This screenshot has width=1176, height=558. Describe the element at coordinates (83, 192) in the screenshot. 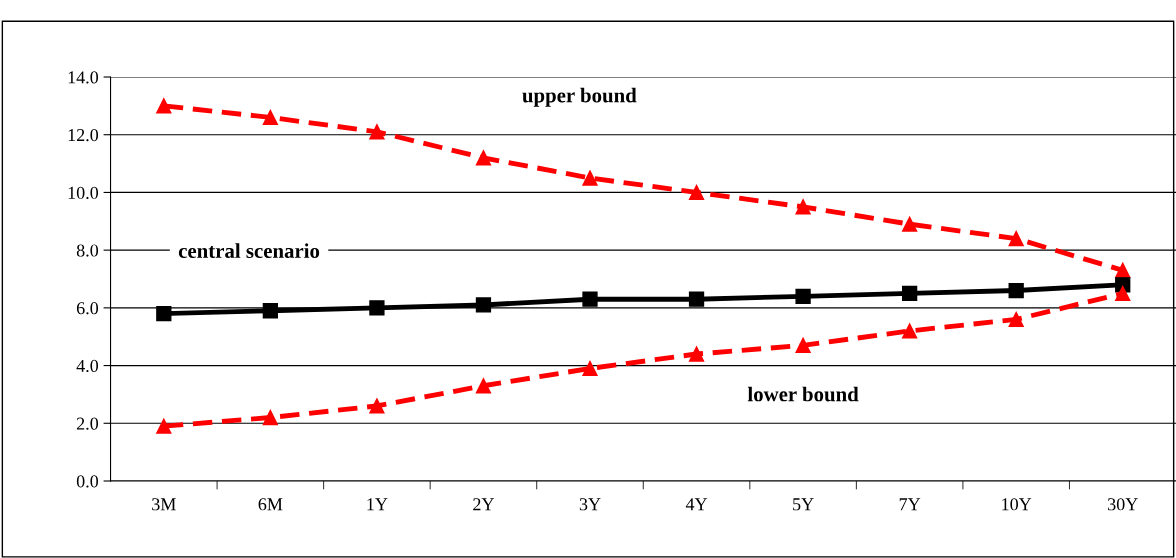

I see `y-tick-label: 10.0` at that location.